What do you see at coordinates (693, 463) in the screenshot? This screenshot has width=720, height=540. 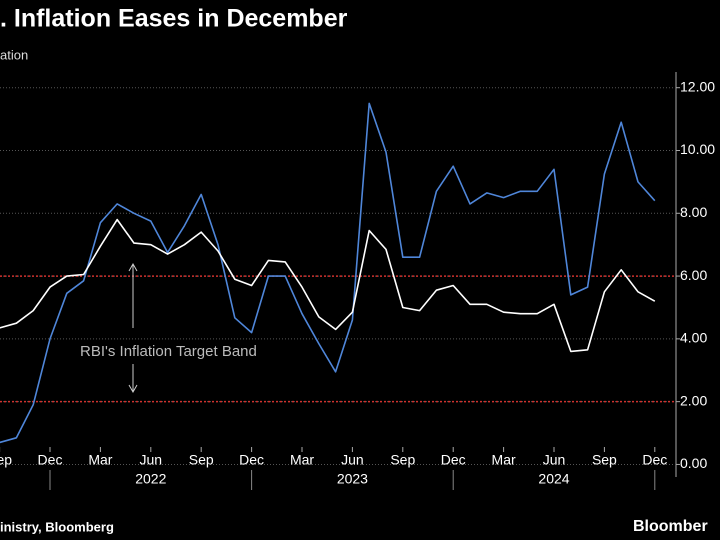 I see `y-tick-label: 0.00` at bounding box center [693, 463].